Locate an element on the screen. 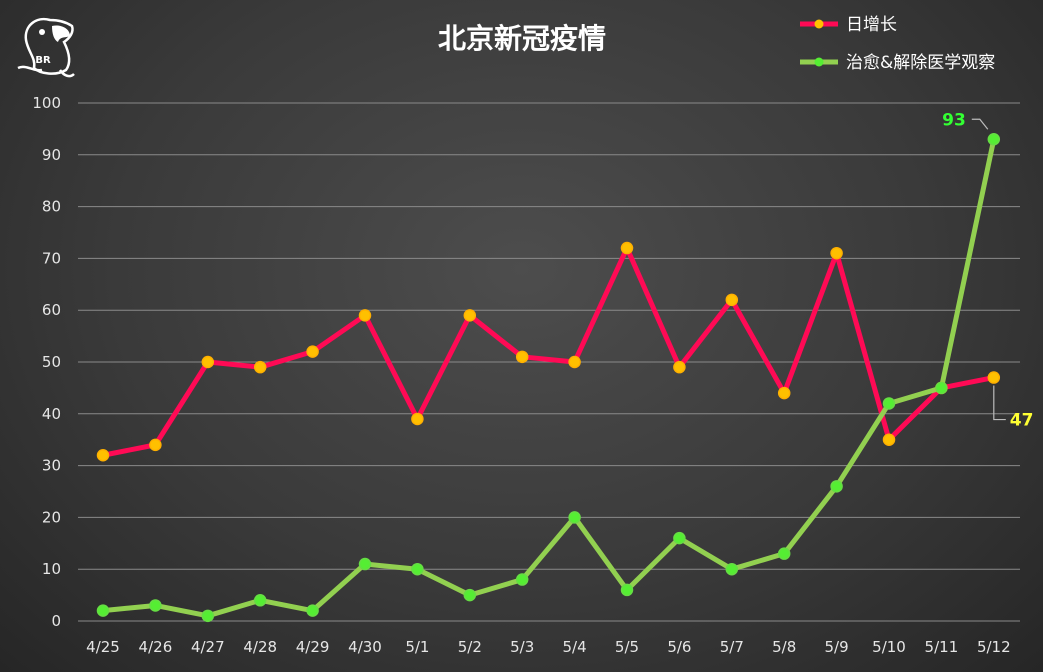  x-tick-label: 5/1 is located at coordinates (417, 647).